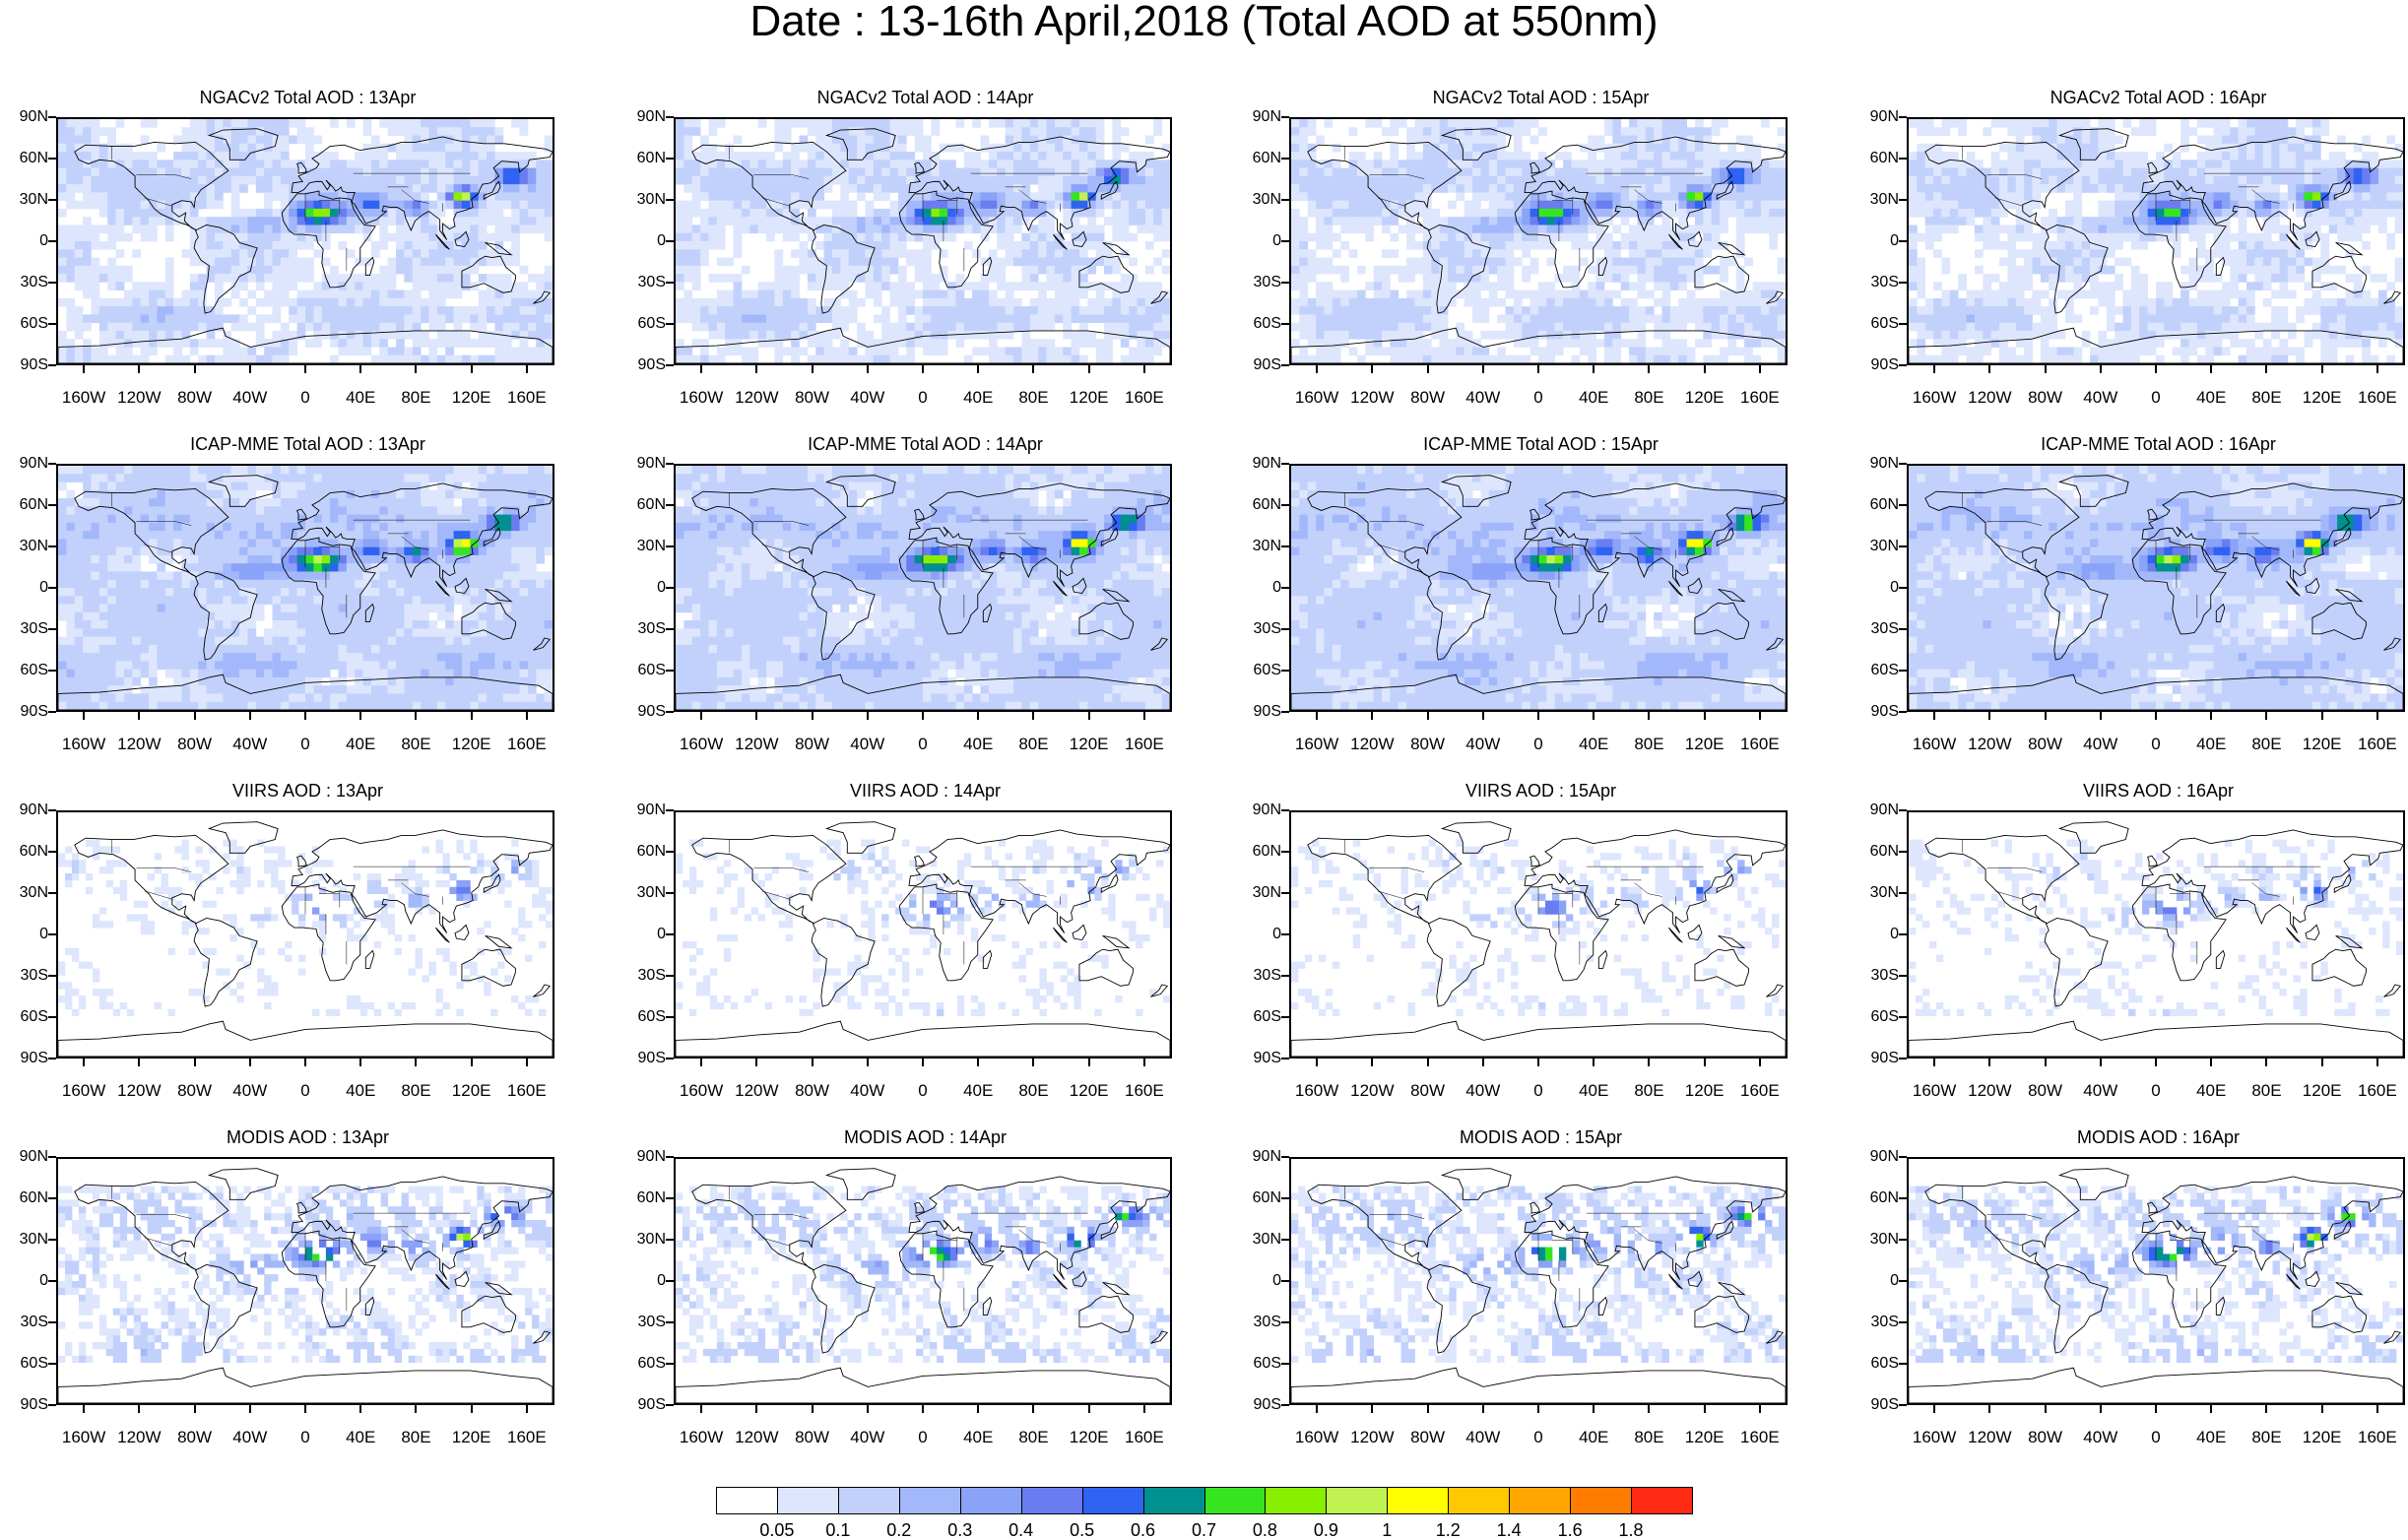 This screenshot has width=2408, height=1540. I want to click on aod-map, so click(2156, 1281).